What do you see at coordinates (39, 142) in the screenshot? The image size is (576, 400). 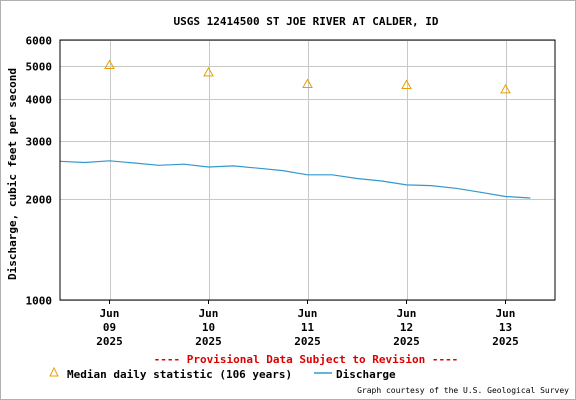 I see `y-tick-label: 3000` at bounding box center [39, 142].